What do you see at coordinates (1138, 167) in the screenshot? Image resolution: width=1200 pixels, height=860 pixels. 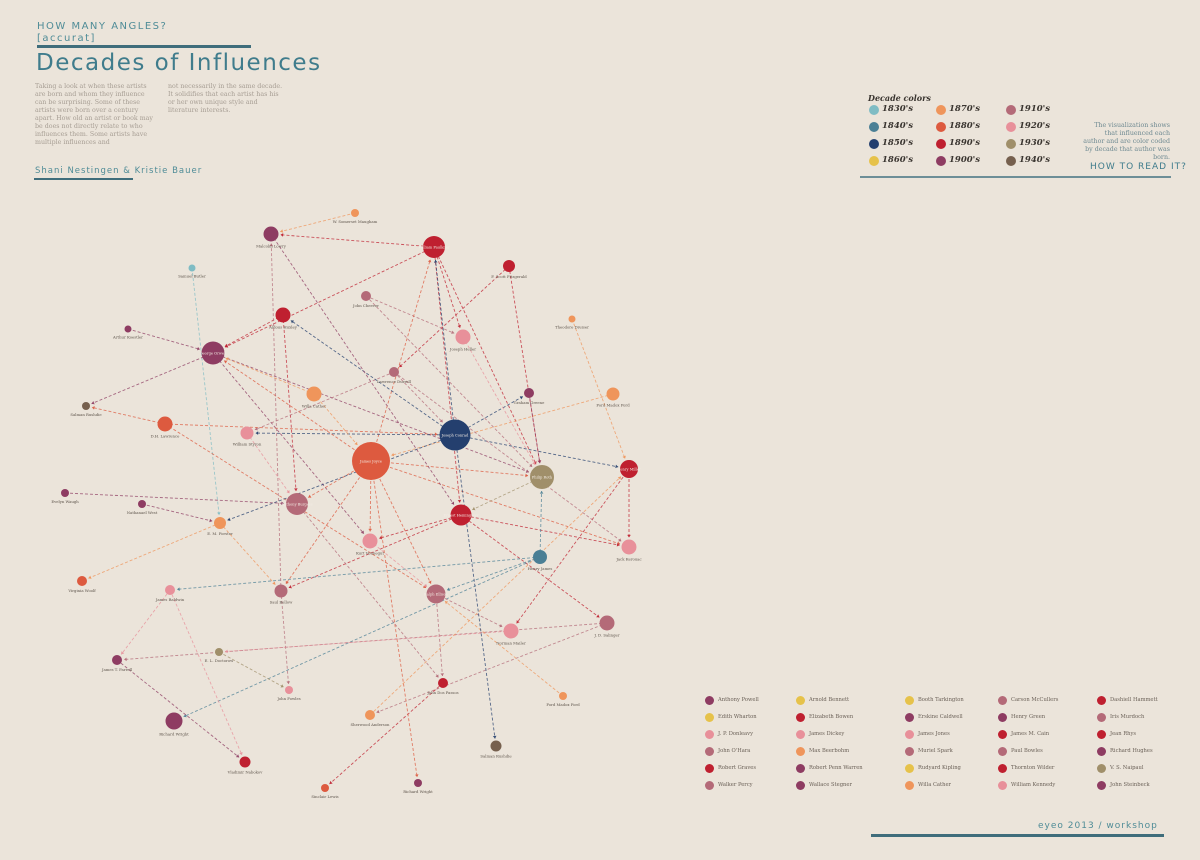 I see `how-to-read-link: HOW TO READ IT?` at bounding box center [1138, 167].